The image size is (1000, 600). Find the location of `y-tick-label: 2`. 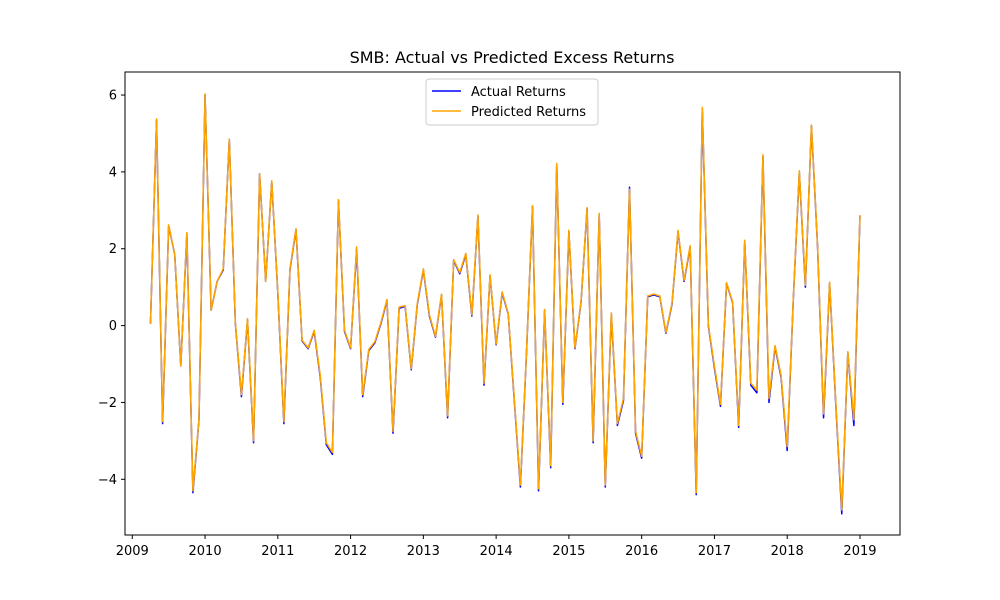

y-tick-label: 2 is located at coordinates (113, 249).